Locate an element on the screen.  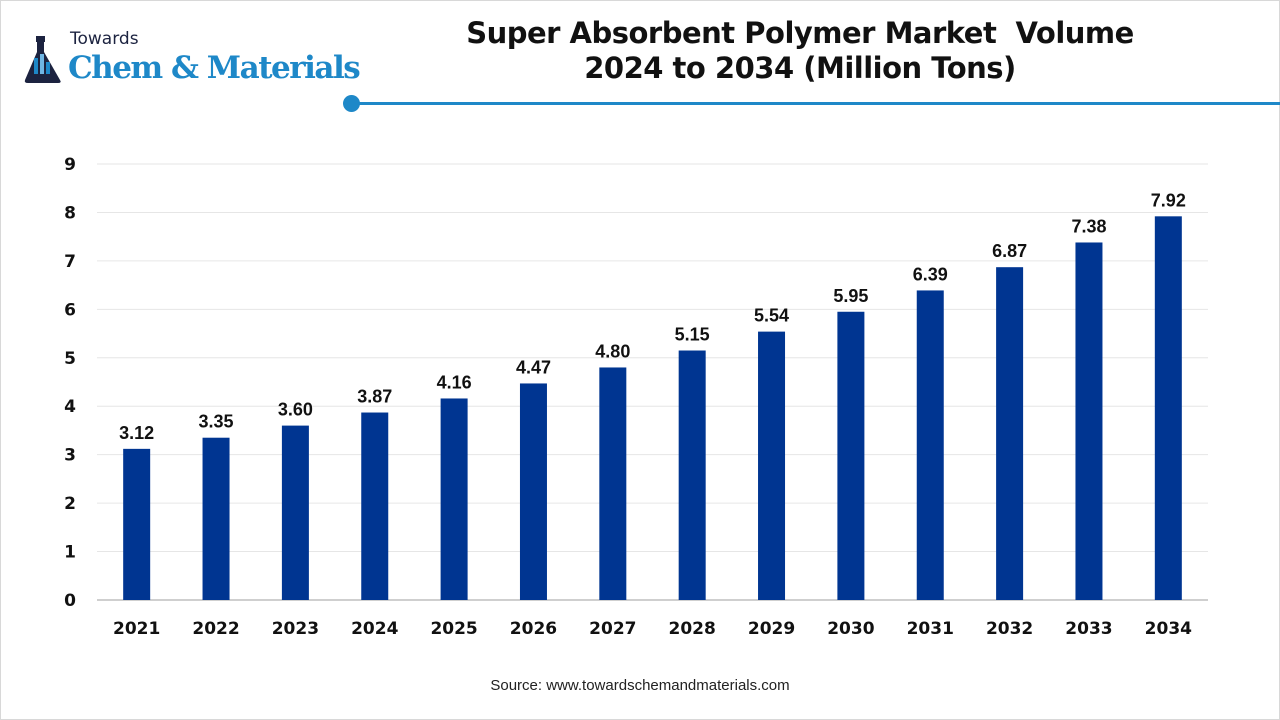
x-tick-label: 2034 is located at coordinates (1168, 629).